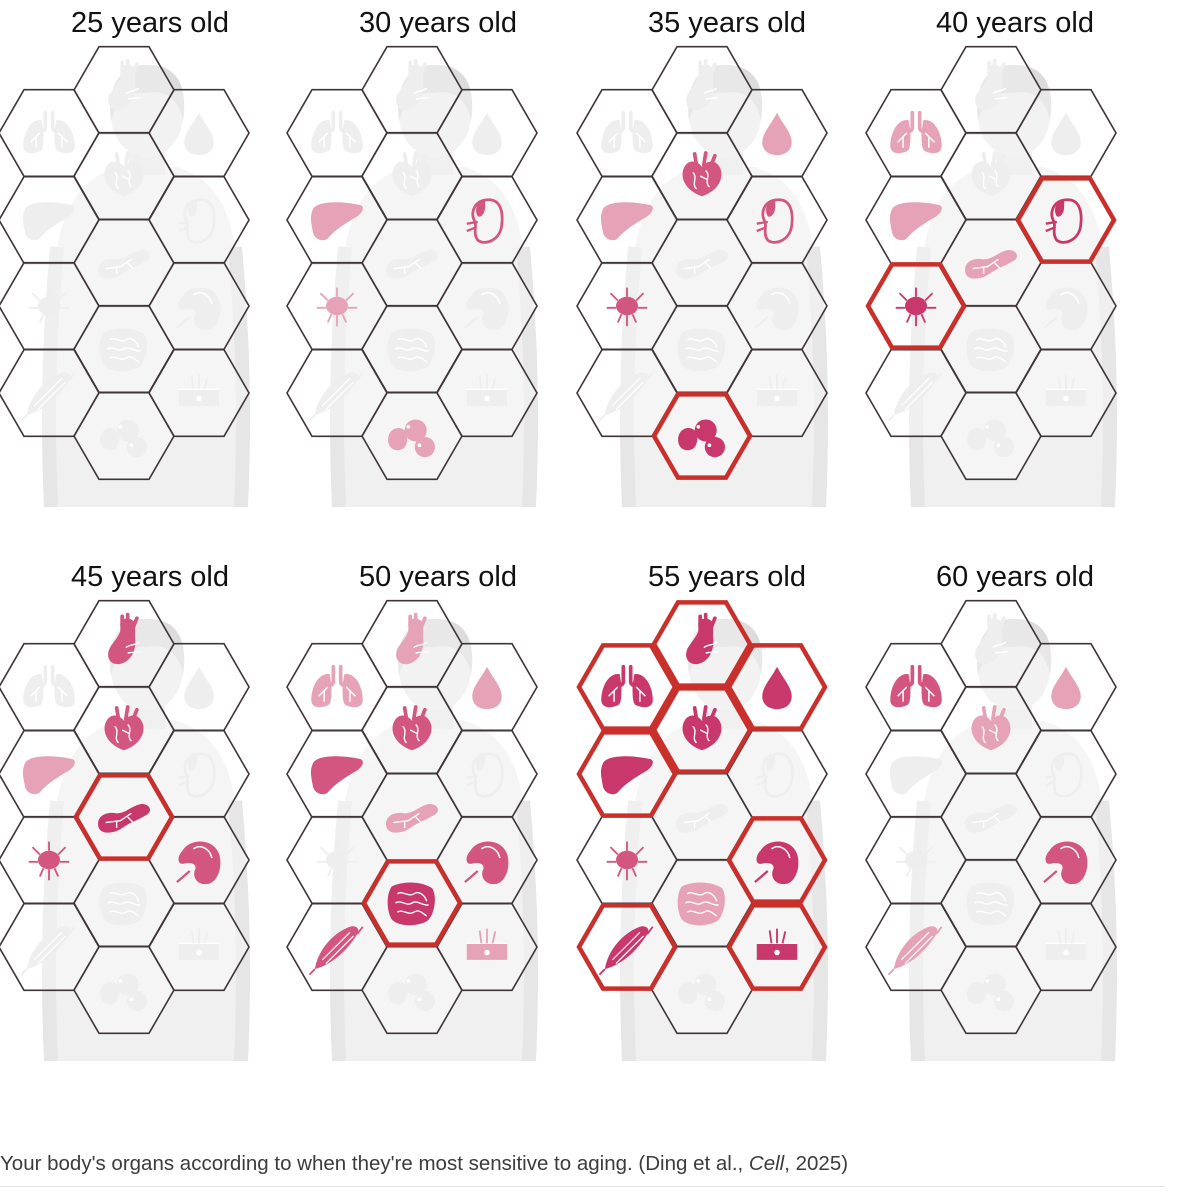 This screenshot has width=1187, height=1200. I want to click on caption-divider, so click(582, 1186).